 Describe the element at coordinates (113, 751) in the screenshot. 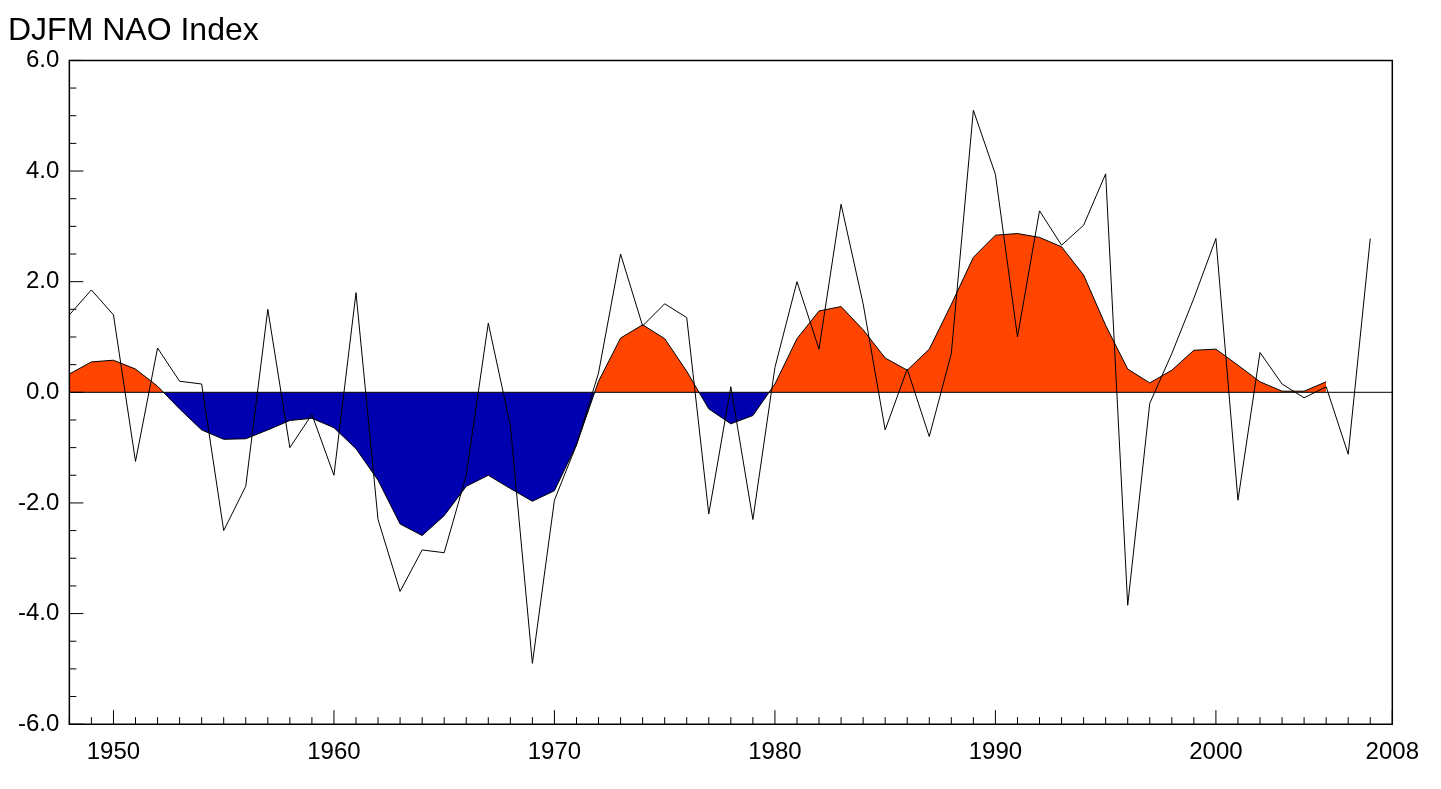

I see `x-tick-label: 1950` at that location.